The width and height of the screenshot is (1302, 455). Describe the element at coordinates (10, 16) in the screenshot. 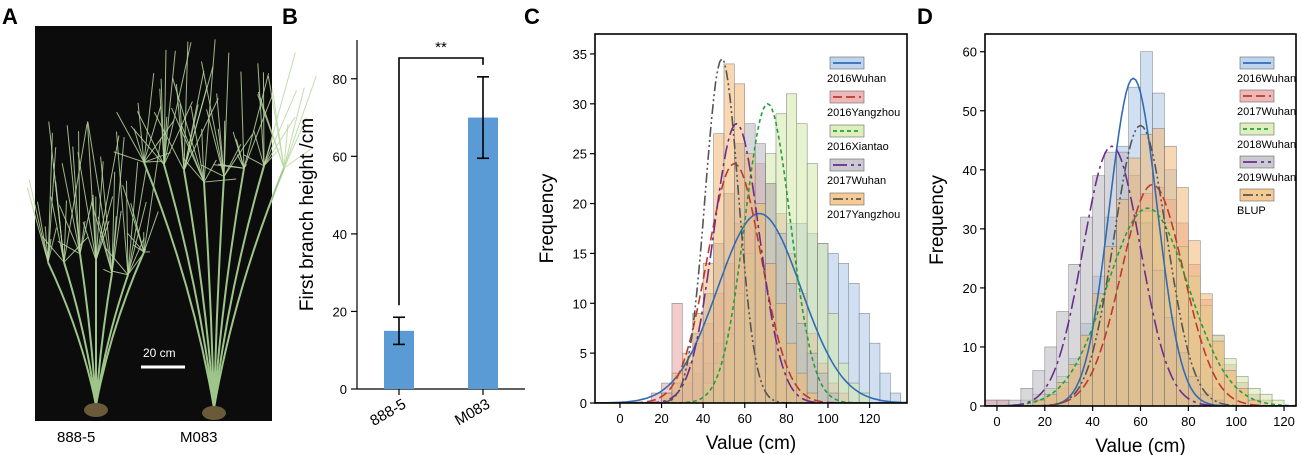

I see `panel-label-a: A` at that location.